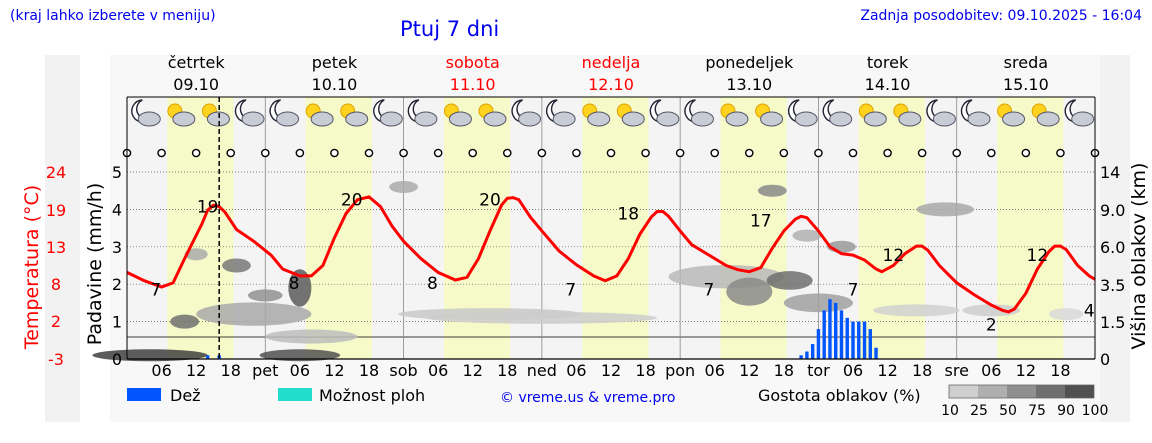 The width and height of the screenshot is (1152, 443). I want to click on left-axis-panel, so click(62, 238).